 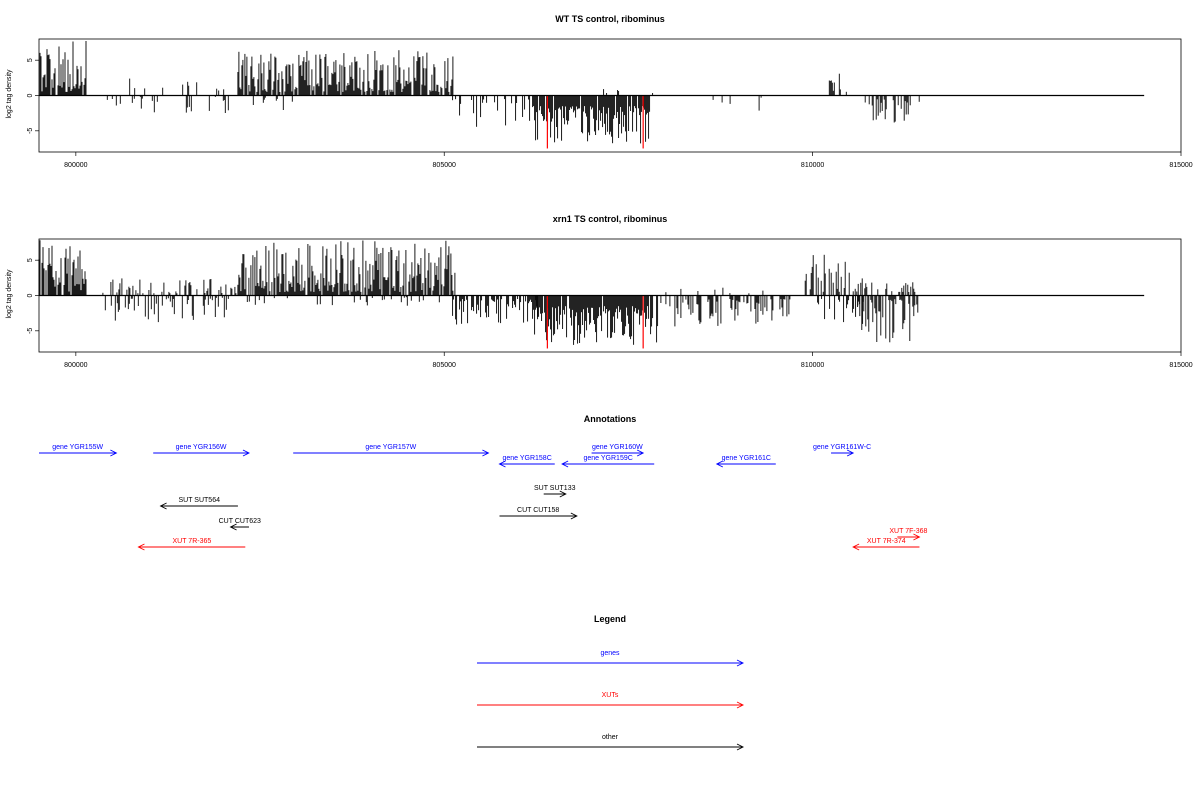 What do you see at coordinates (611, 742) in the screenshot?
I see `legend-item-other: other` at bounding box center [611, 742].